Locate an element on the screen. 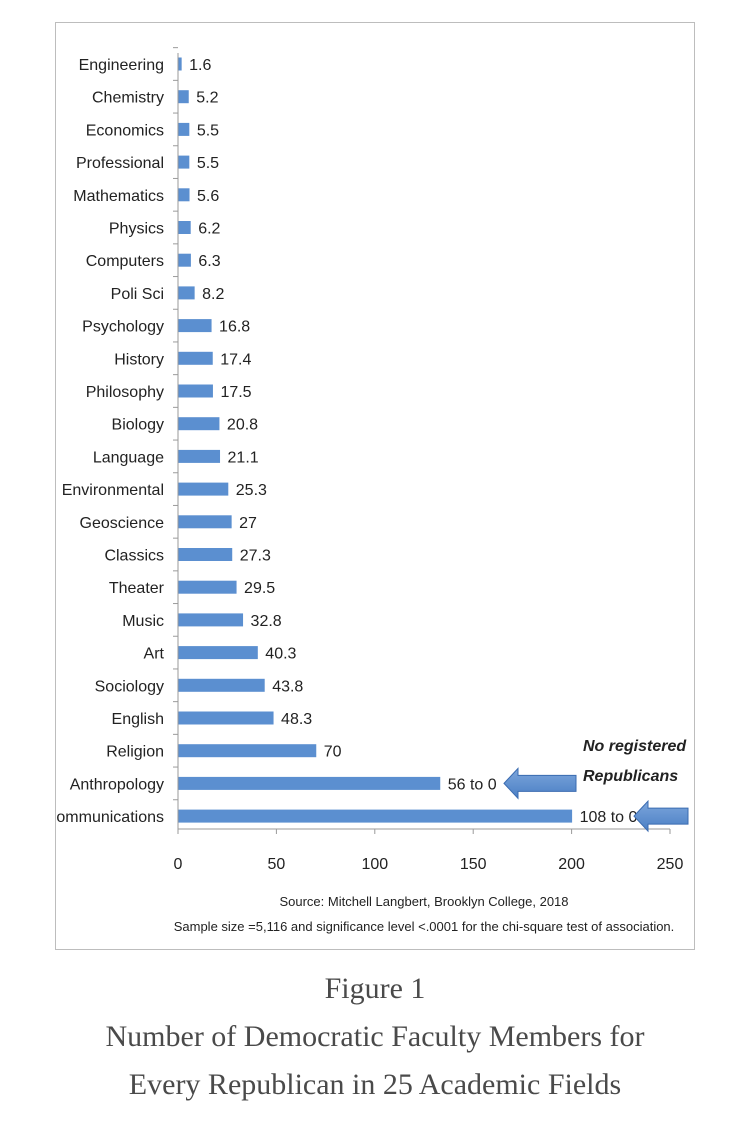  category-label: Poli Sci is located at coordinates (137, 294).